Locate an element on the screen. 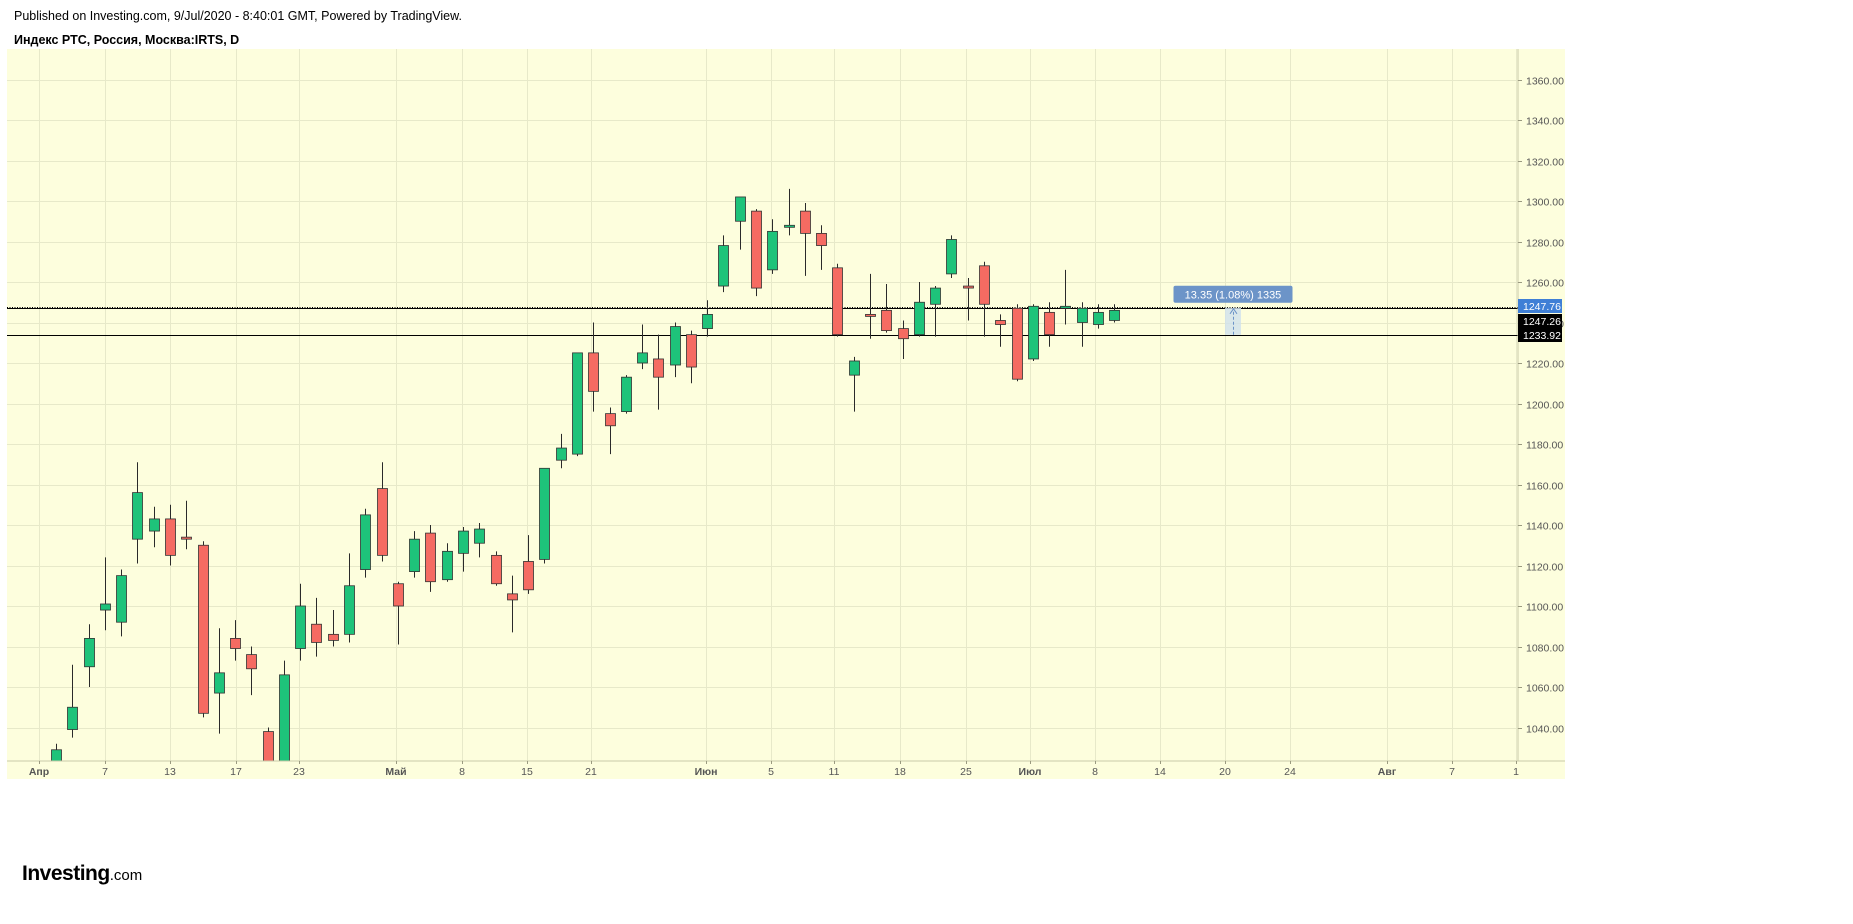 The width and height of the screenshot is (1853, 924). x-tick-label: 18 is located at coordinates (900, 772).